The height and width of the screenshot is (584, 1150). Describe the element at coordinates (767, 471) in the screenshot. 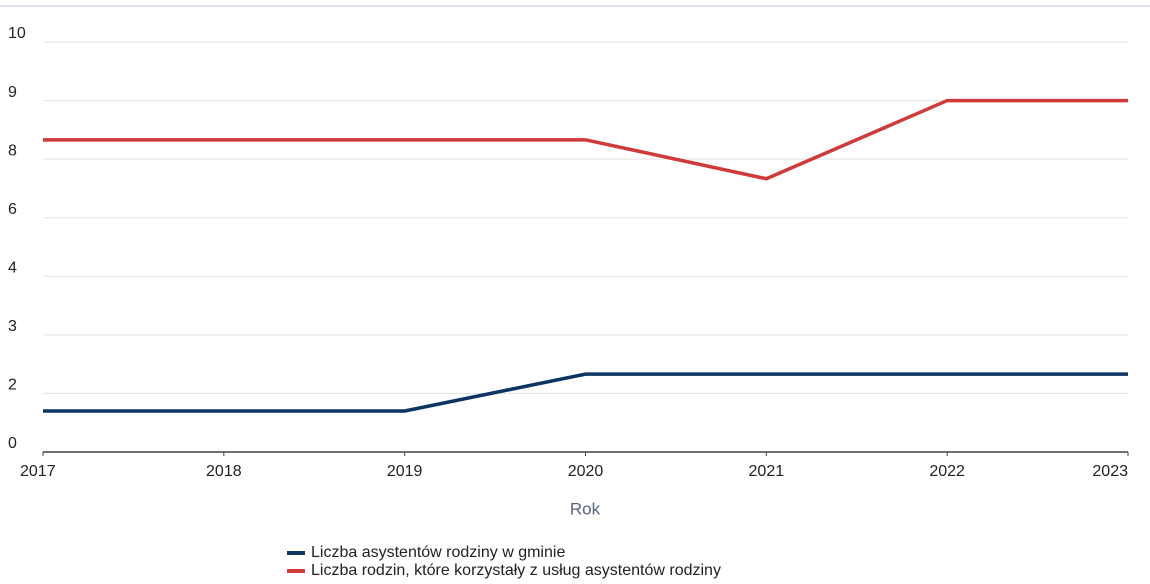

I see `x-tick-label: 2021` at that location.